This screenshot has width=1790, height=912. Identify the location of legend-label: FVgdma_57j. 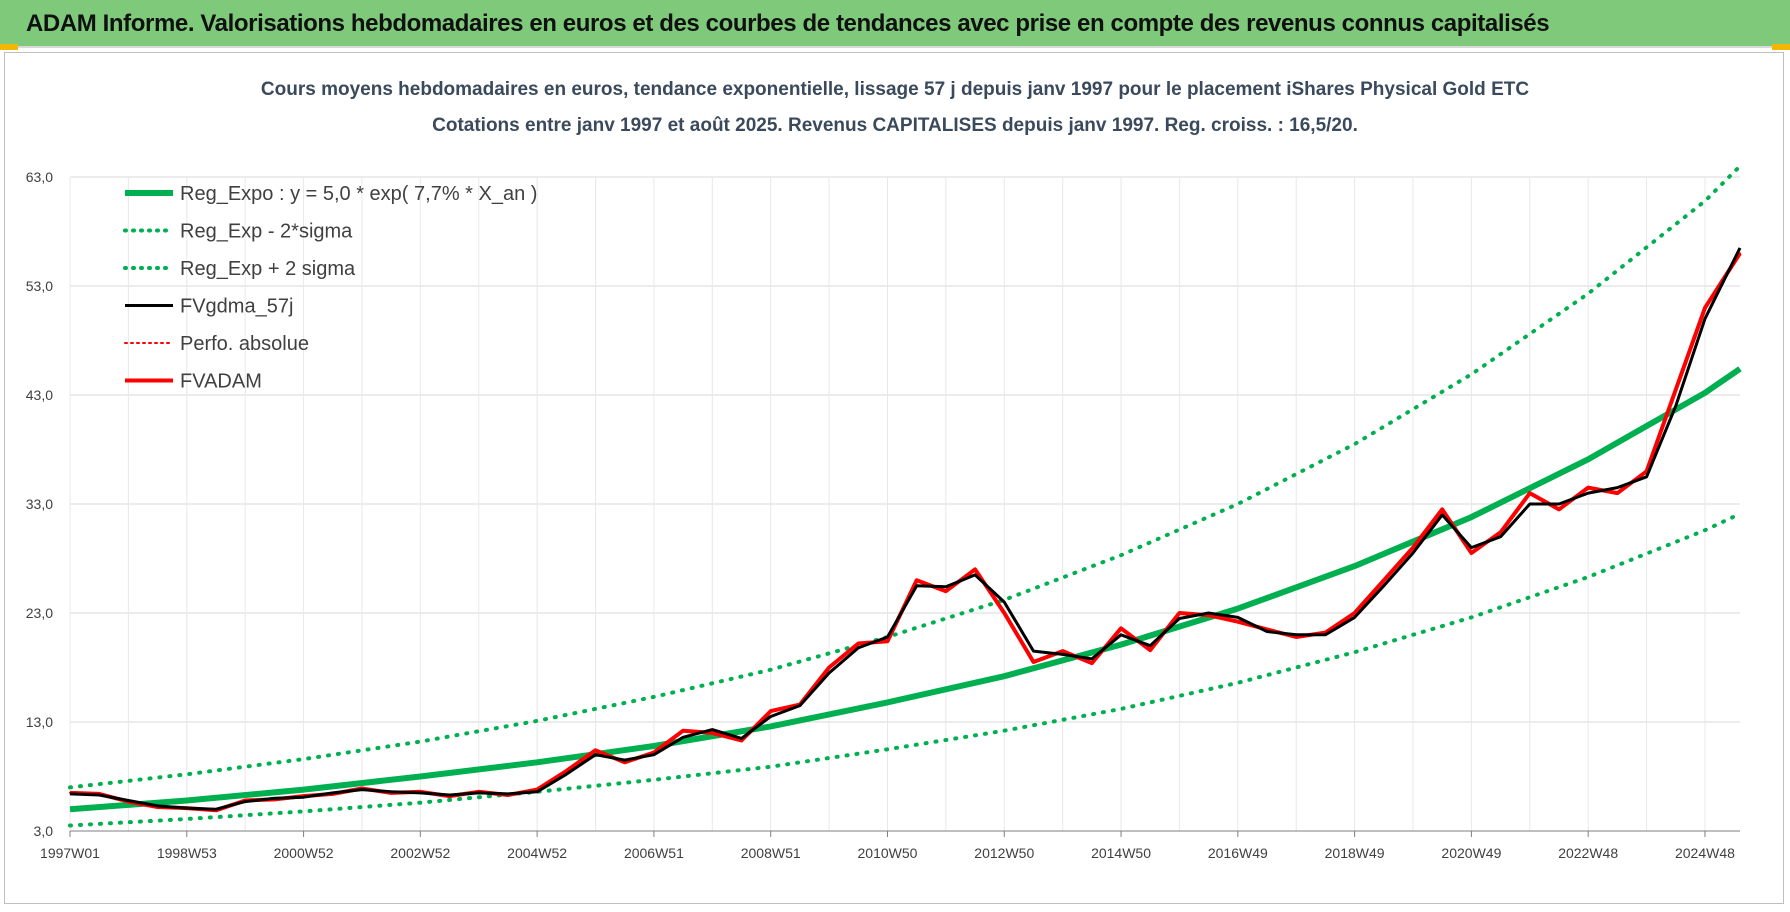
(236, 307).